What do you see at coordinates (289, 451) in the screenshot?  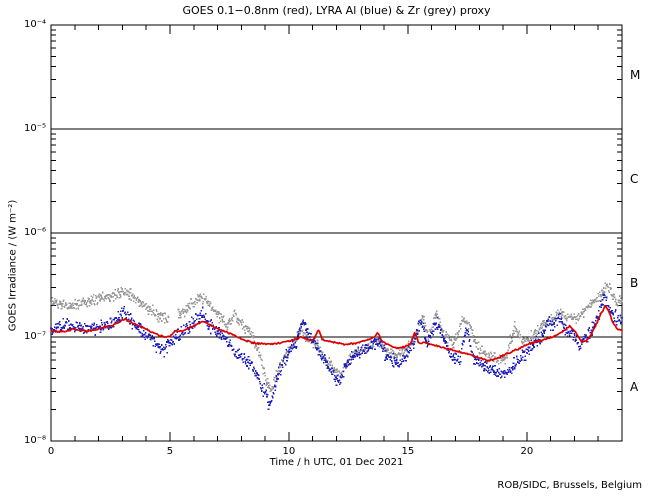 I see `x-tick-label: 10` at bounding box center [289, 451].